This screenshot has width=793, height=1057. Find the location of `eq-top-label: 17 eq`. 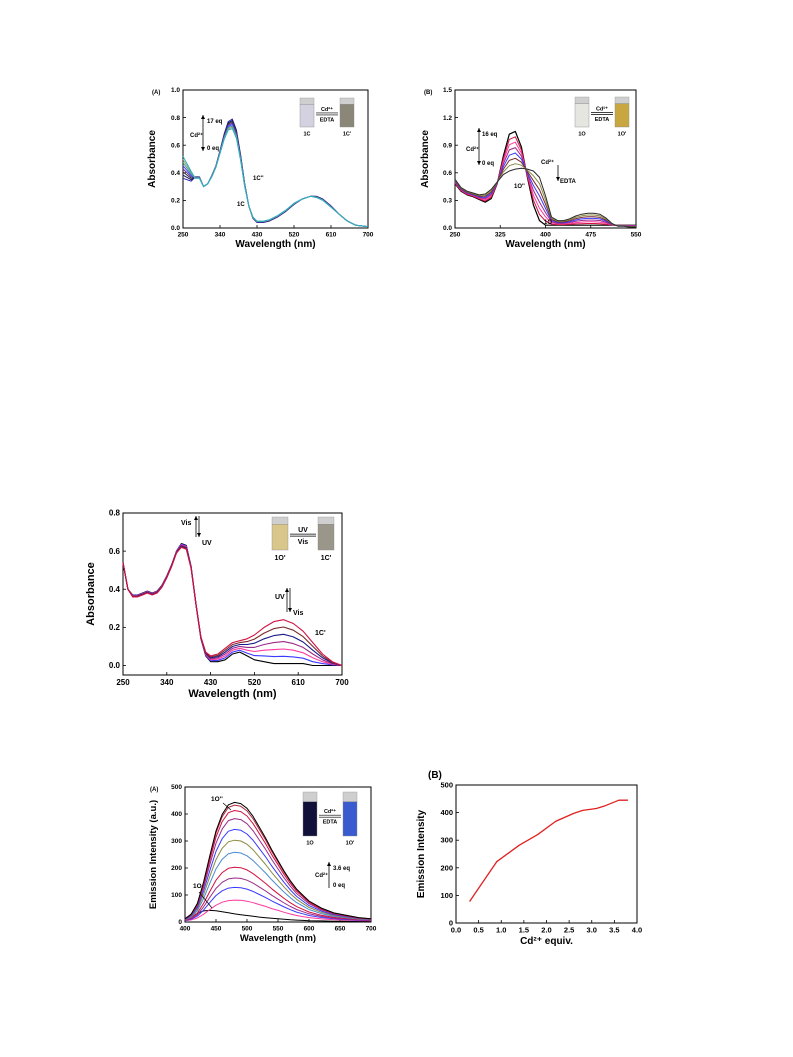

eq-top-label: 17 eq is located at coordinates (215, 122).